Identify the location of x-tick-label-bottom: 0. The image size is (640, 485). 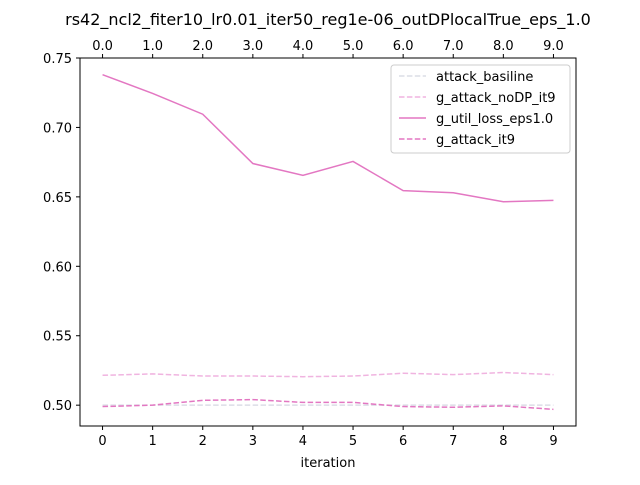
(102, 441).